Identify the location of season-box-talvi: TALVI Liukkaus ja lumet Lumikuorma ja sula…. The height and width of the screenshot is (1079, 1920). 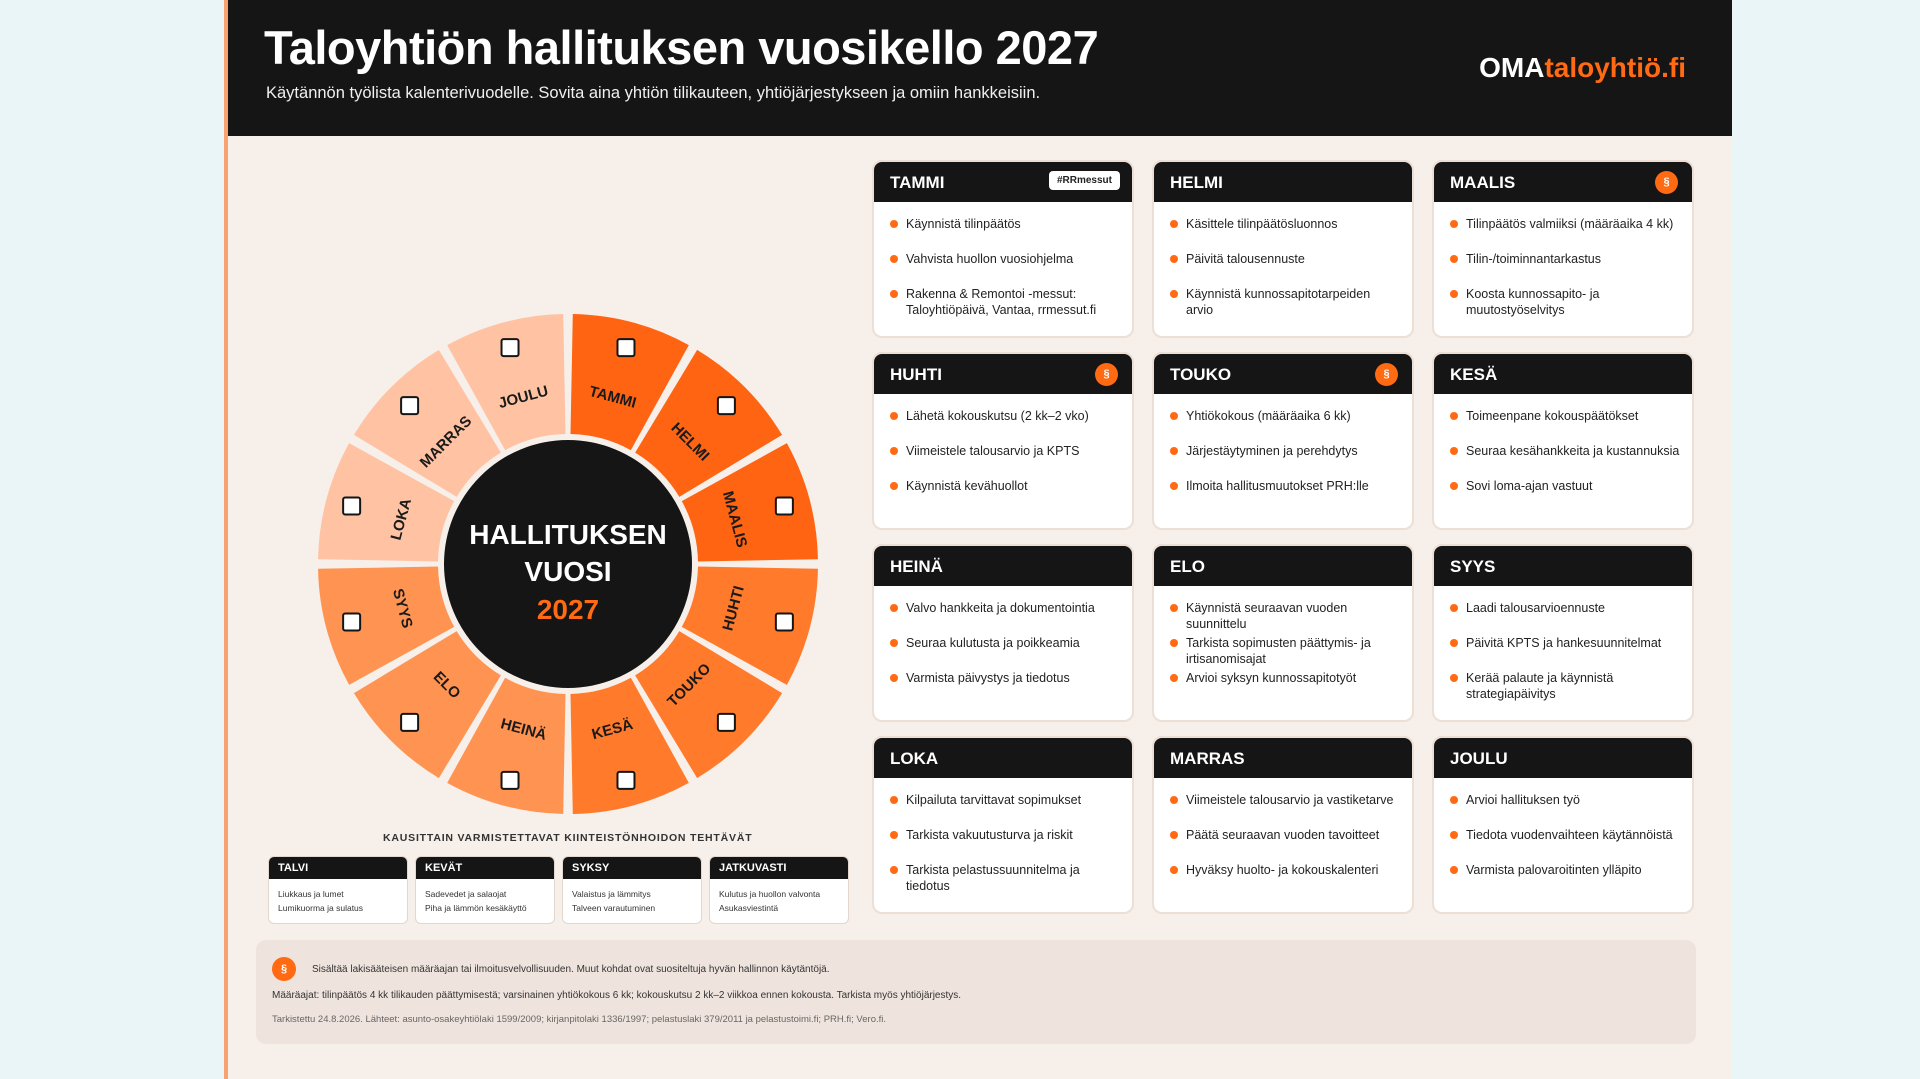
(338, 890).